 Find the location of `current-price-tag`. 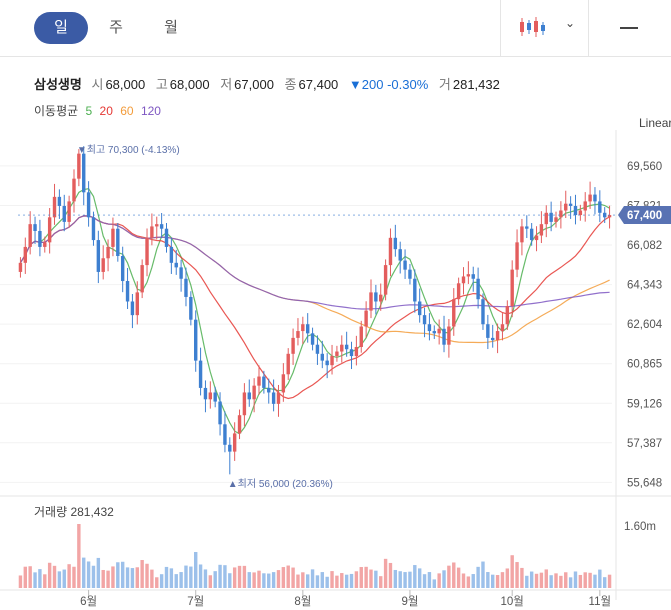

current-price-tag is located at coordinates (644, 215).